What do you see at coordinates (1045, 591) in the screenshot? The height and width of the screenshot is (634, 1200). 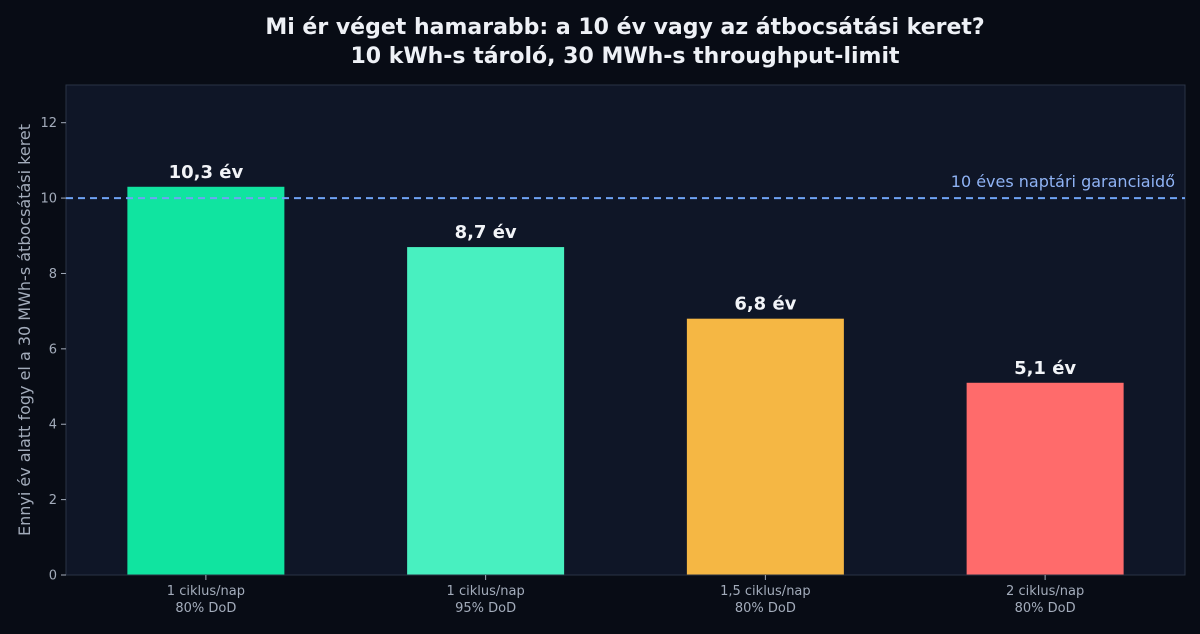 I see `x-tick-label: 2 ciklus/nap` at bounding box center [1045, 591].